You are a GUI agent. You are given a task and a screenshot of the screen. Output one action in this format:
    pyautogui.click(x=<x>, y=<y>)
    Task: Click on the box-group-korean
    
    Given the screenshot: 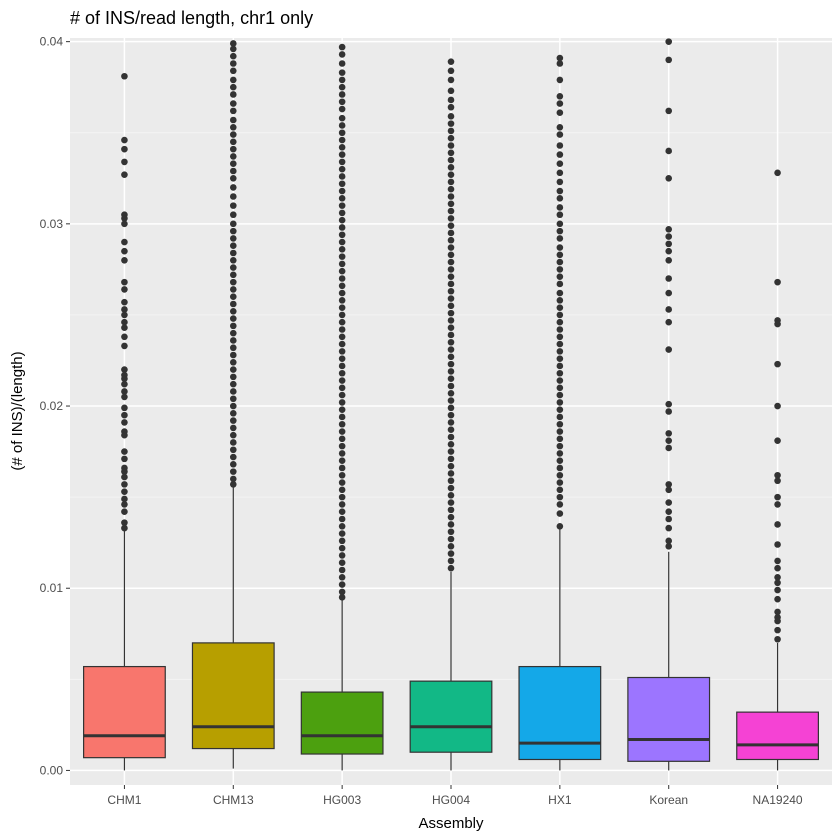 What is the action you would take?
    pyautogui.click(x=669, y=404)
    